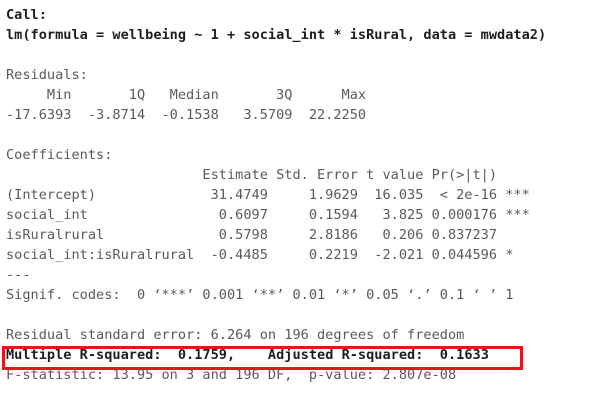 The width and height of the screenshot is (594, 400). Describe the element at coordinates (59, 155) in the screenshot. I see `output-line: Coefficients:` at that location.